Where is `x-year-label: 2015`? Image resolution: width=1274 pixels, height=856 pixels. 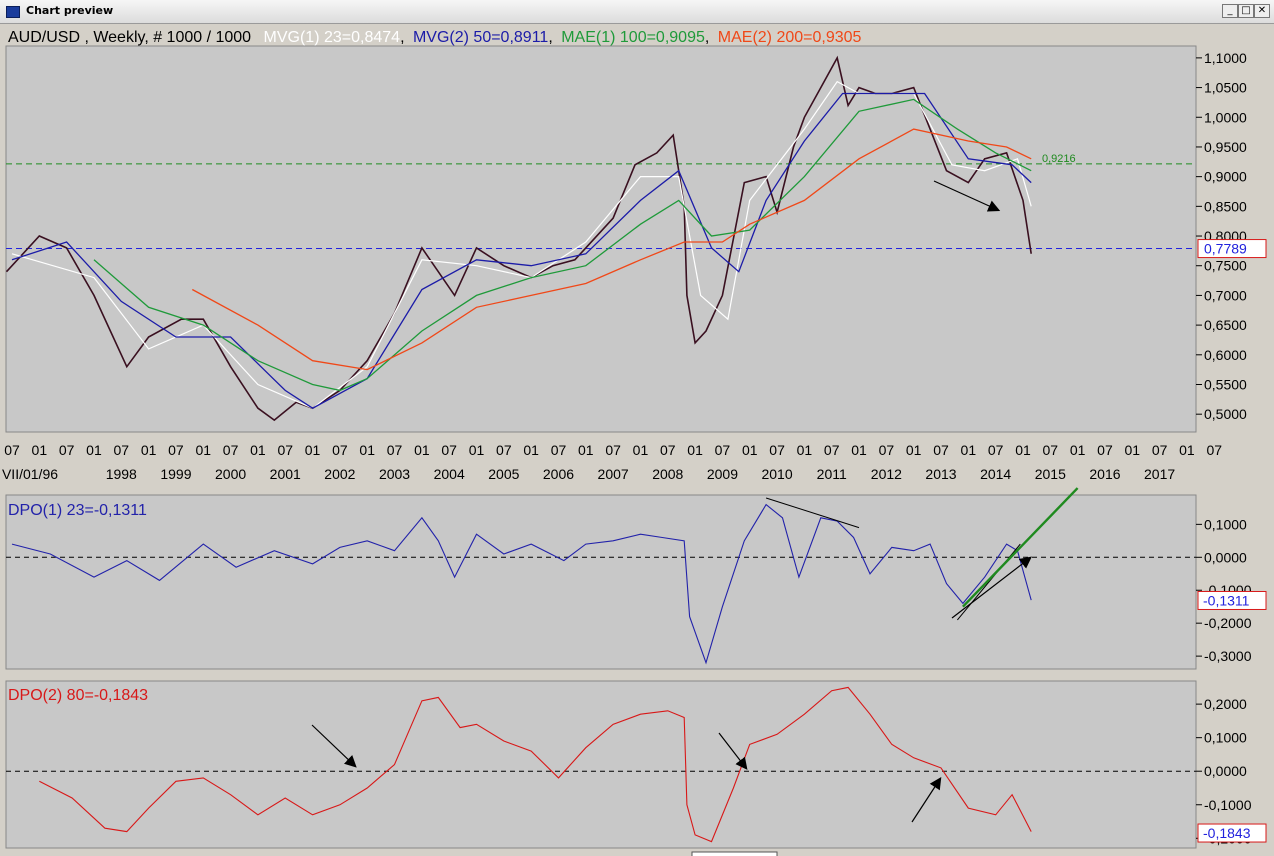 x-year-label: 2015 is located at coordinates (1050, 474).